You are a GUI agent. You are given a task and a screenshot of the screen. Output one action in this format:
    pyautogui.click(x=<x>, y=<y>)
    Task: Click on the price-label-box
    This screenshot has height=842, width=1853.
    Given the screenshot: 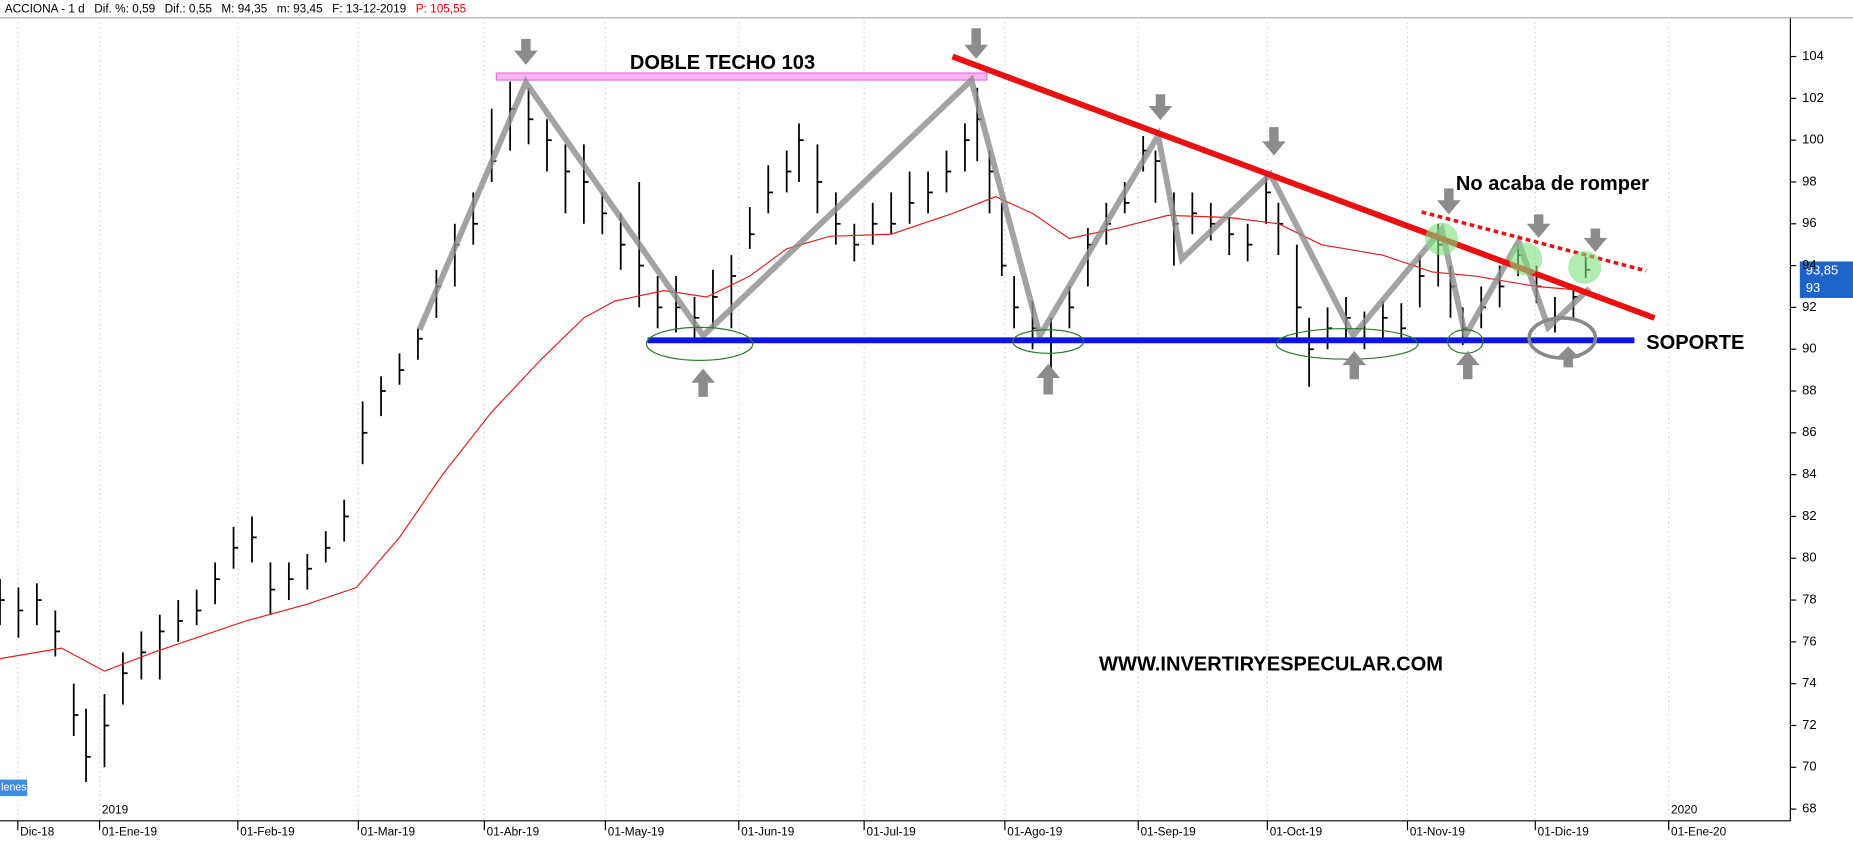 What is the action you would take?
    pyautogui.click(x=1826, y=279)
    